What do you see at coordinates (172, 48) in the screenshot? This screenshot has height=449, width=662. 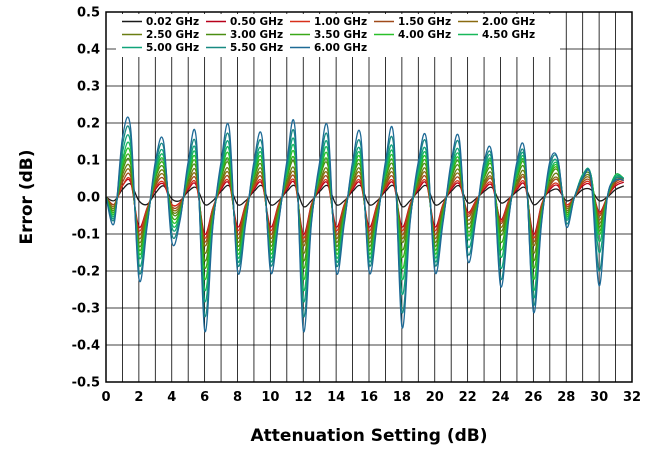 I see `legend-label: 5.00 GHz` at bounding box center [172, 48].